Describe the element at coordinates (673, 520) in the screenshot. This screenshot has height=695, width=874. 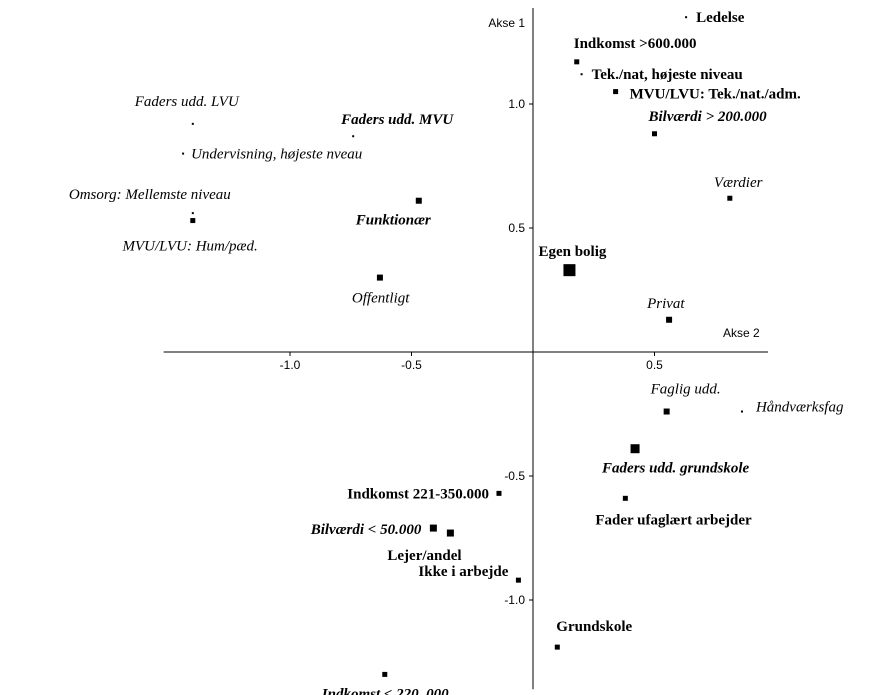
I see `point-label: Fader ufaglært arbejder` at that location.